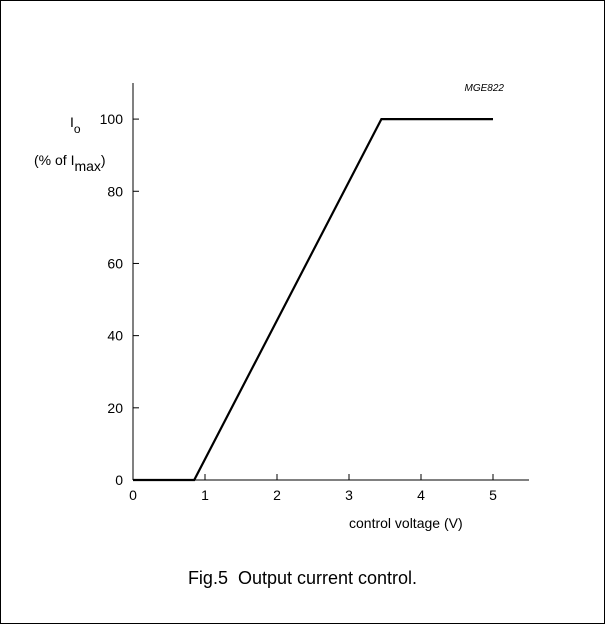 This screenshot has height=624, width=605. Describe the element at coordinates (115, 263) in the screenshot. I see `y-tick-label: 60` at that location.